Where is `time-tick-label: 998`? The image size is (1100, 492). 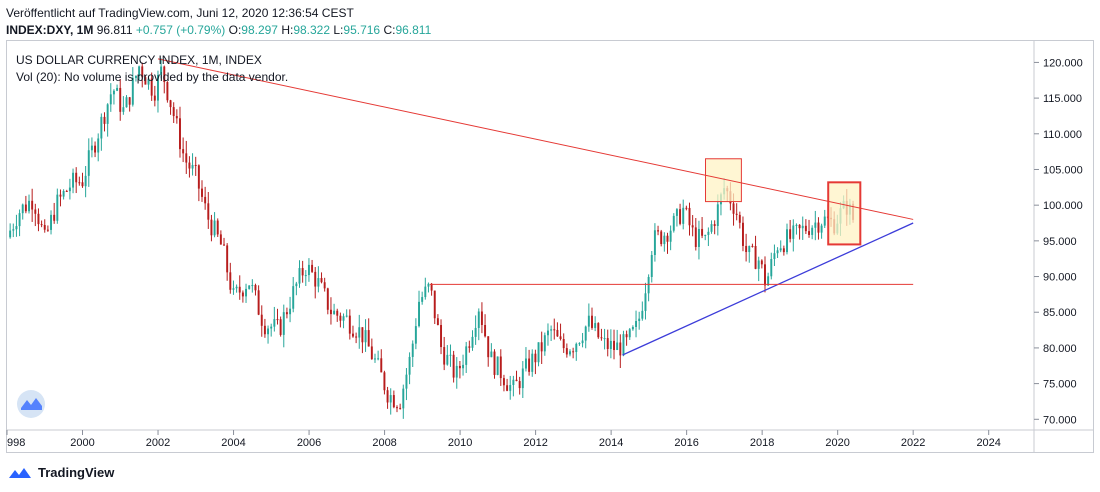
time-tick-label: 998 is located at coordinates (16, 443).